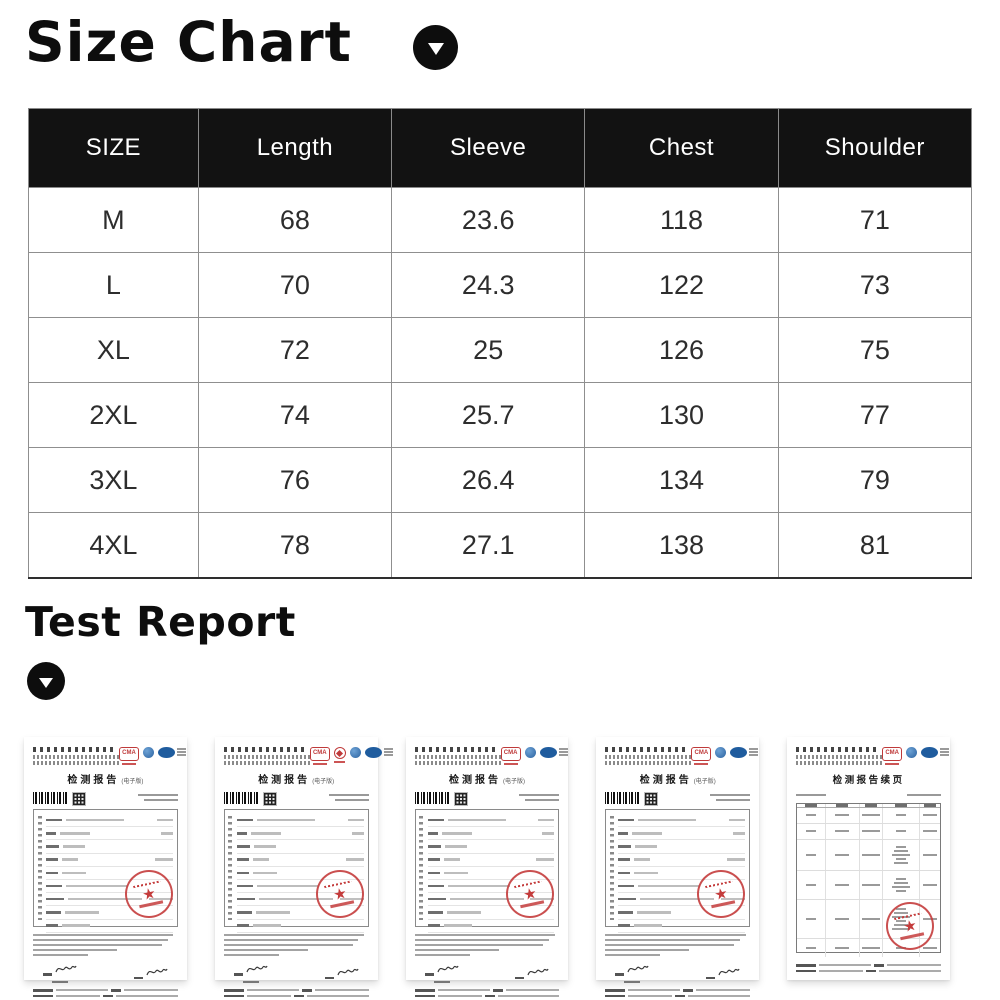 Image resolution: width=1000 pixels, height=1000 pixels. Describe the element at coordinates (681, 545) in the screenshot. I see `measurement-cell: 138` at that location.